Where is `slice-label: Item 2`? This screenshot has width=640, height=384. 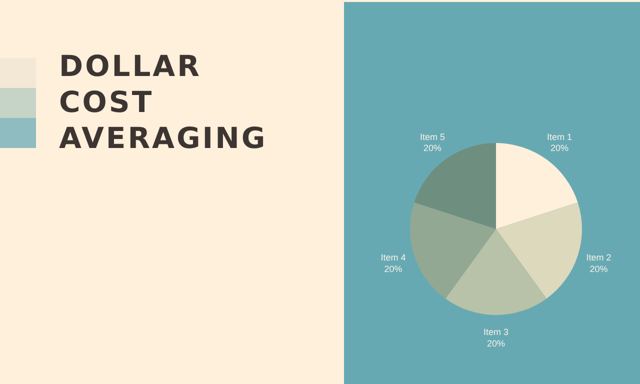
slice-label: Item 2 is located at coordinates (599, 257).